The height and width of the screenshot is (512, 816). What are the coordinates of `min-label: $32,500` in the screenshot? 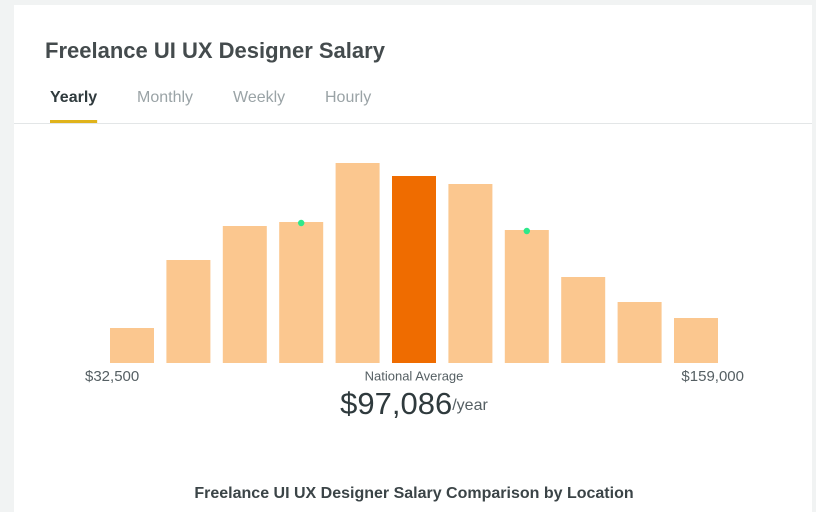 It's located at (112, 376).